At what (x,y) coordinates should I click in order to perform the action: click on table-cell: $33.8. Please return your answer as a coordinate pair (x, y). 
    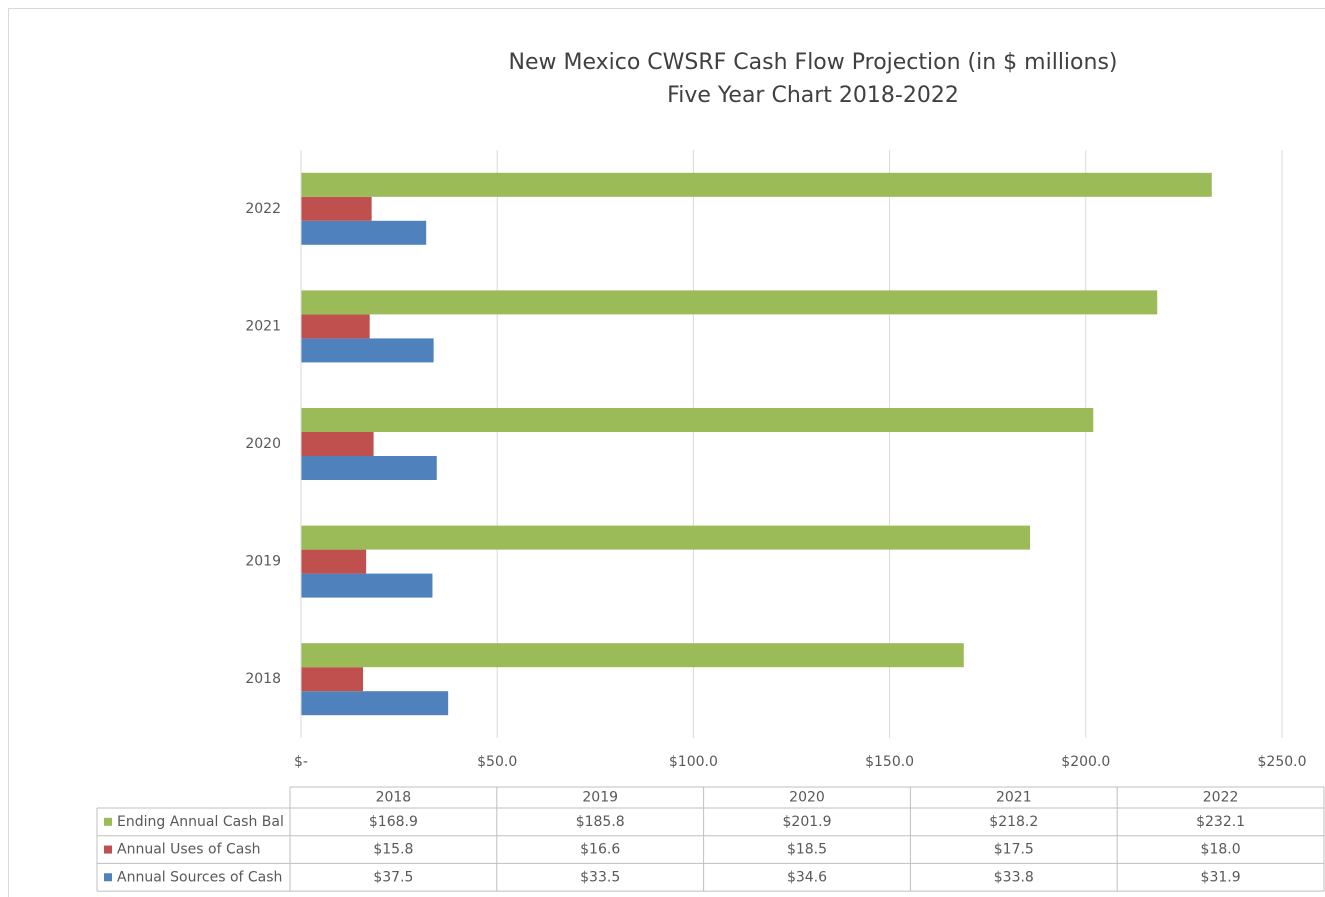
    Looking at the image, I should click on (1014, 877).